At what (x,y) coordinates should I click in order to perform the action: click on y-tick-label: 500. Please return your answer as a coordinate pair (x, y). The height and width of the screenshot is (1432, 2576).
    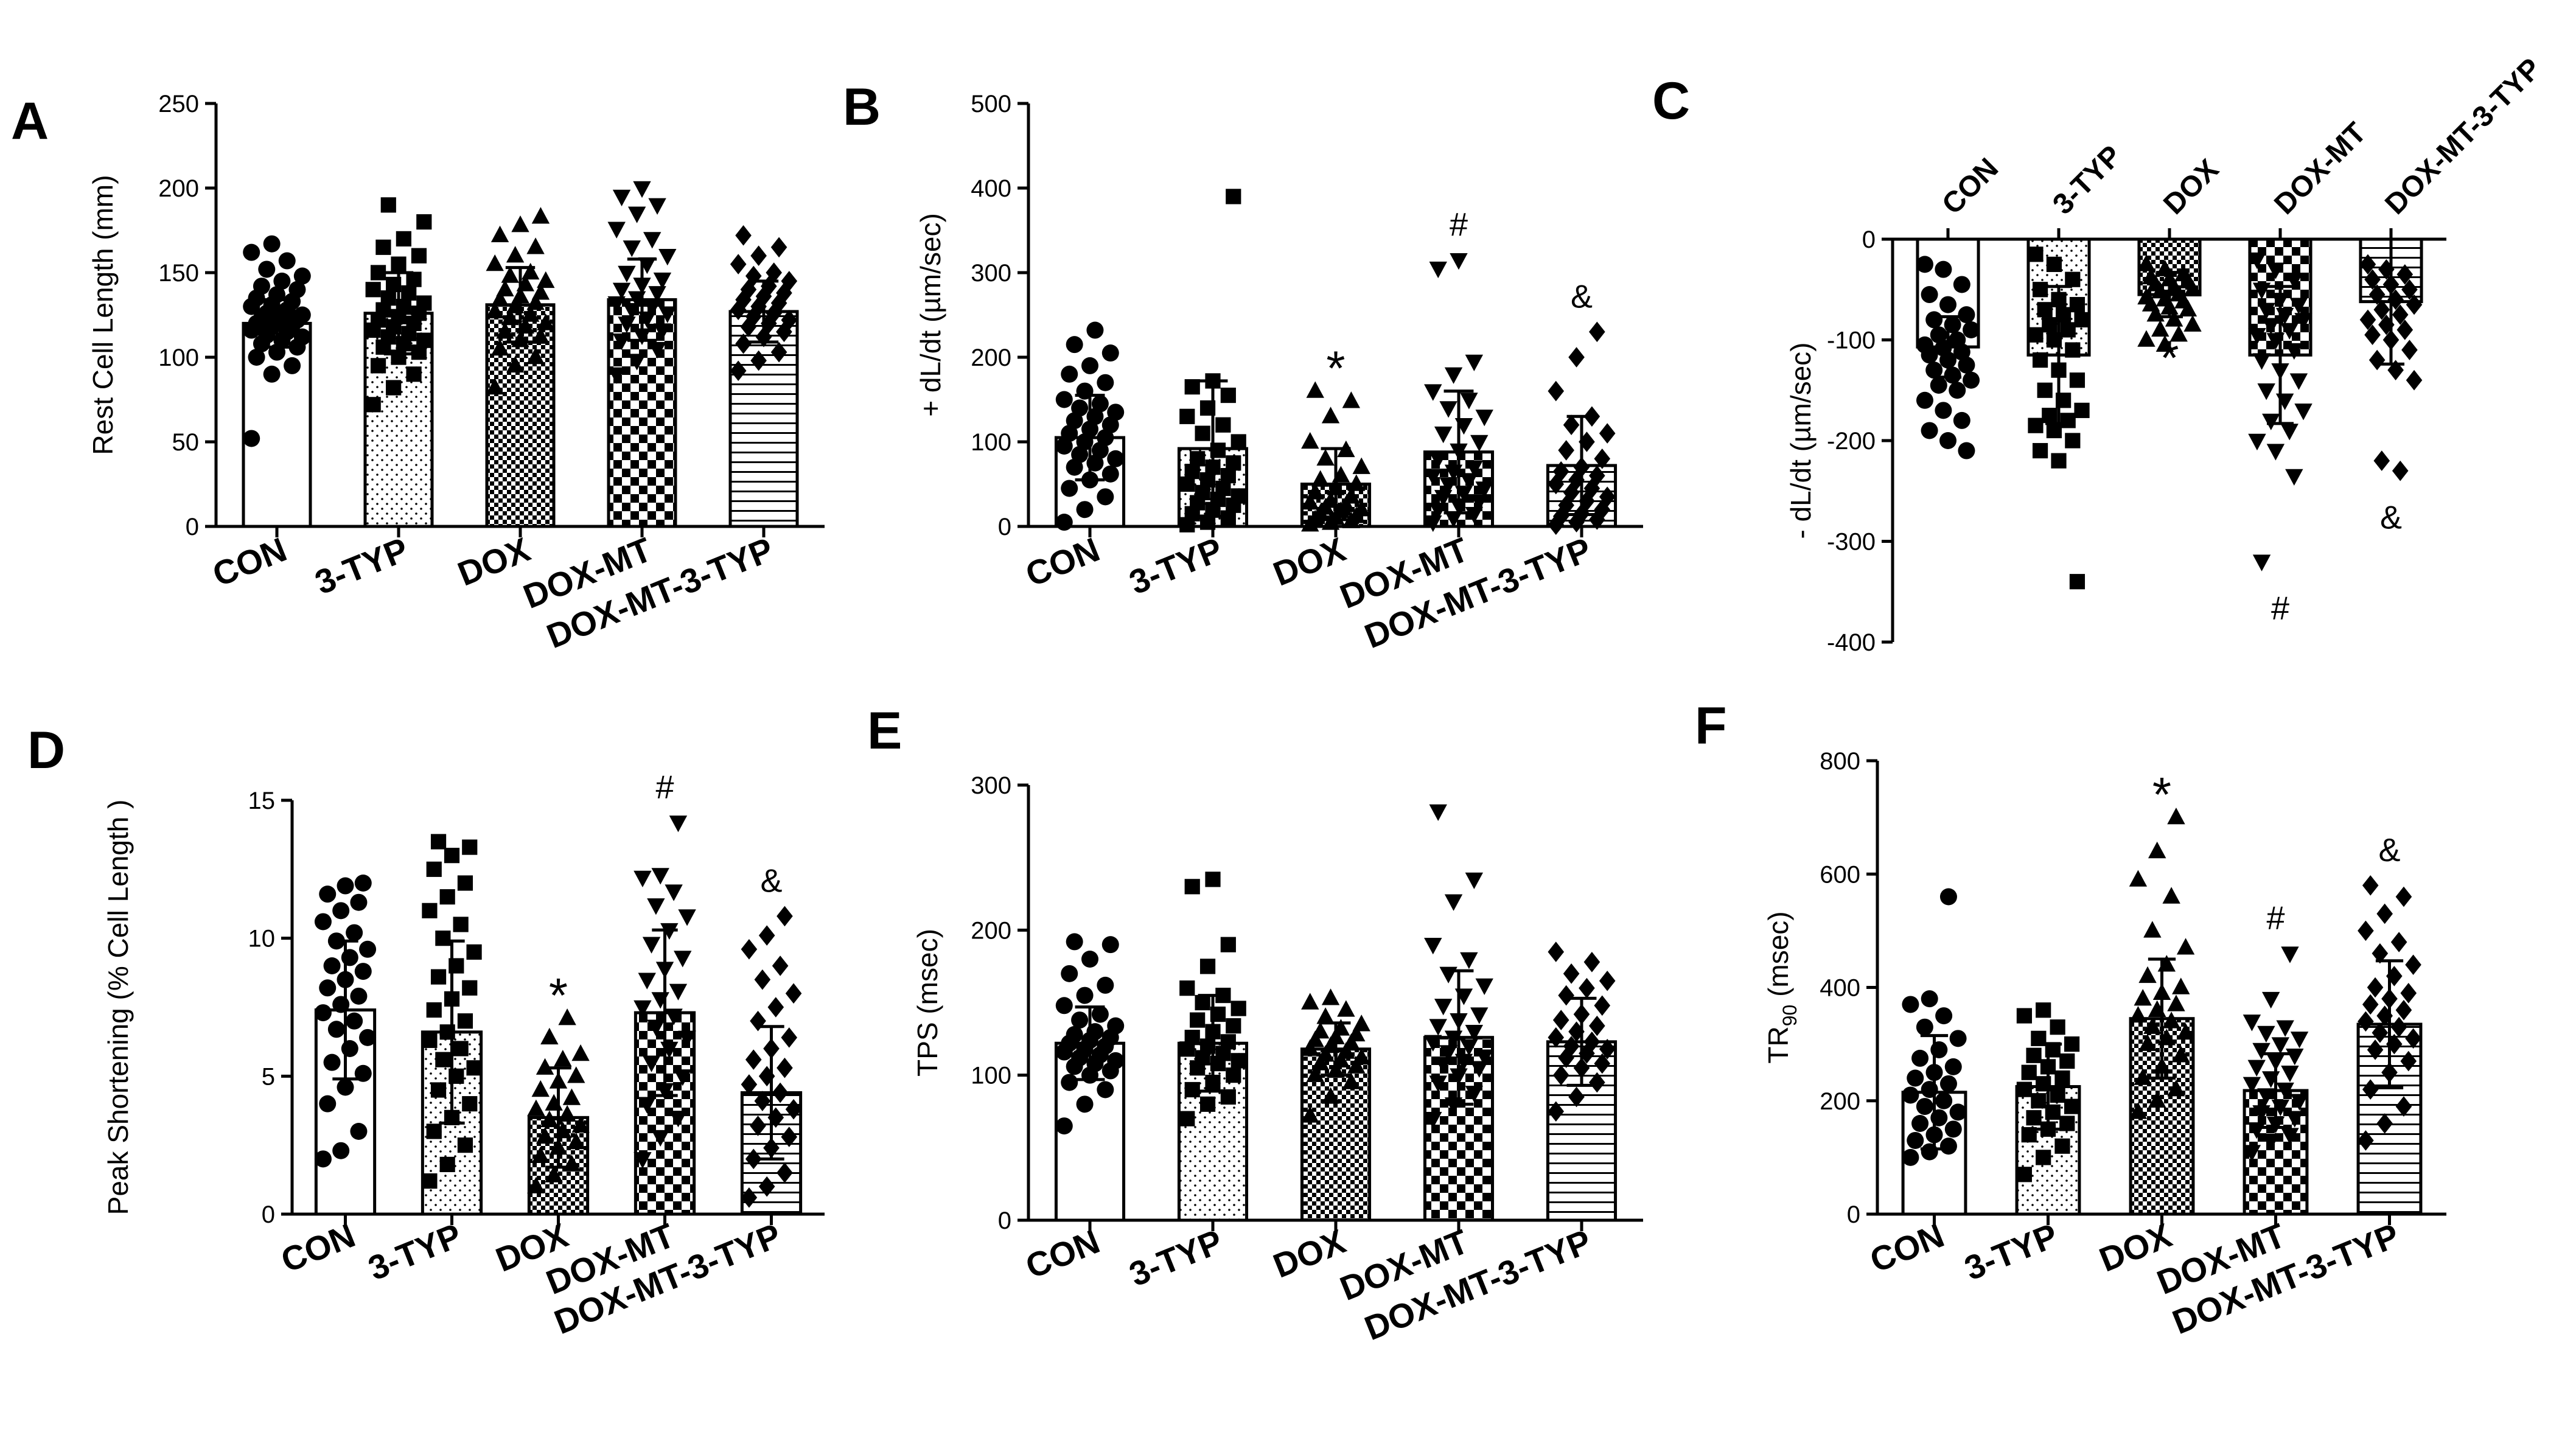
    Looking at the image, I should click on (991, 104).